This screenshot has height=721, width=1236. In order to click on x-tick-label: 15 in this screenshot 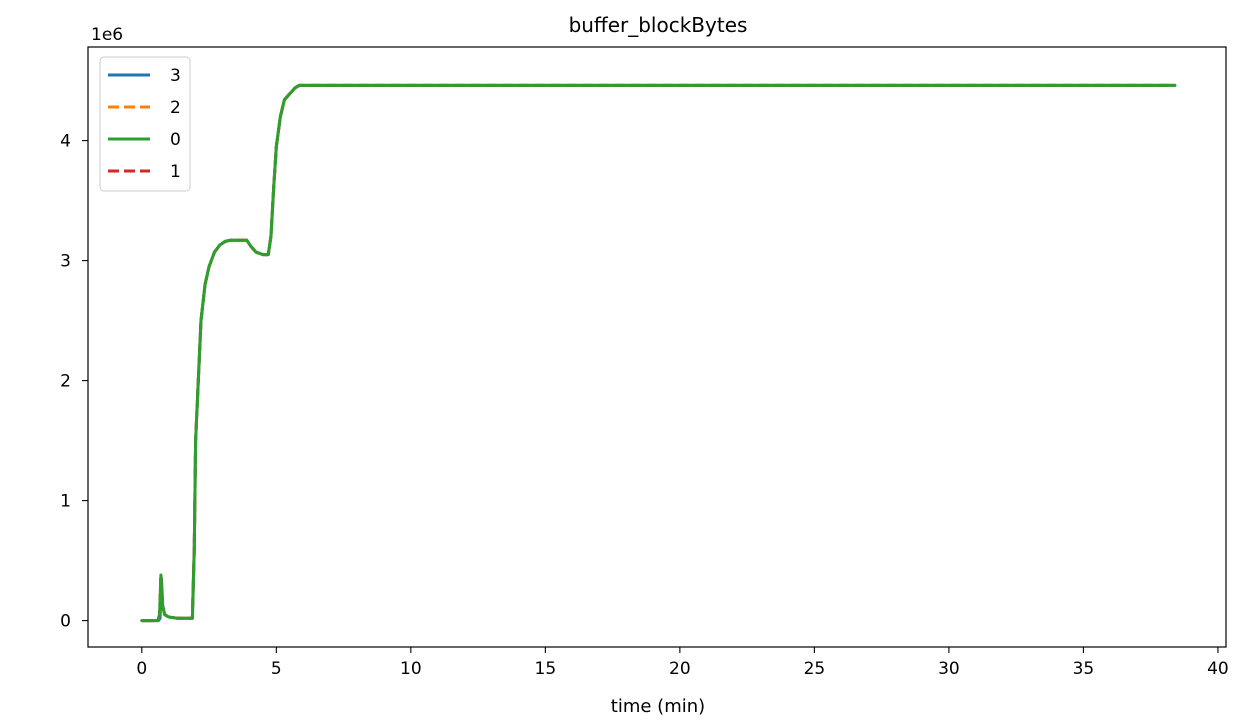, I will do `click(546, 669)`.